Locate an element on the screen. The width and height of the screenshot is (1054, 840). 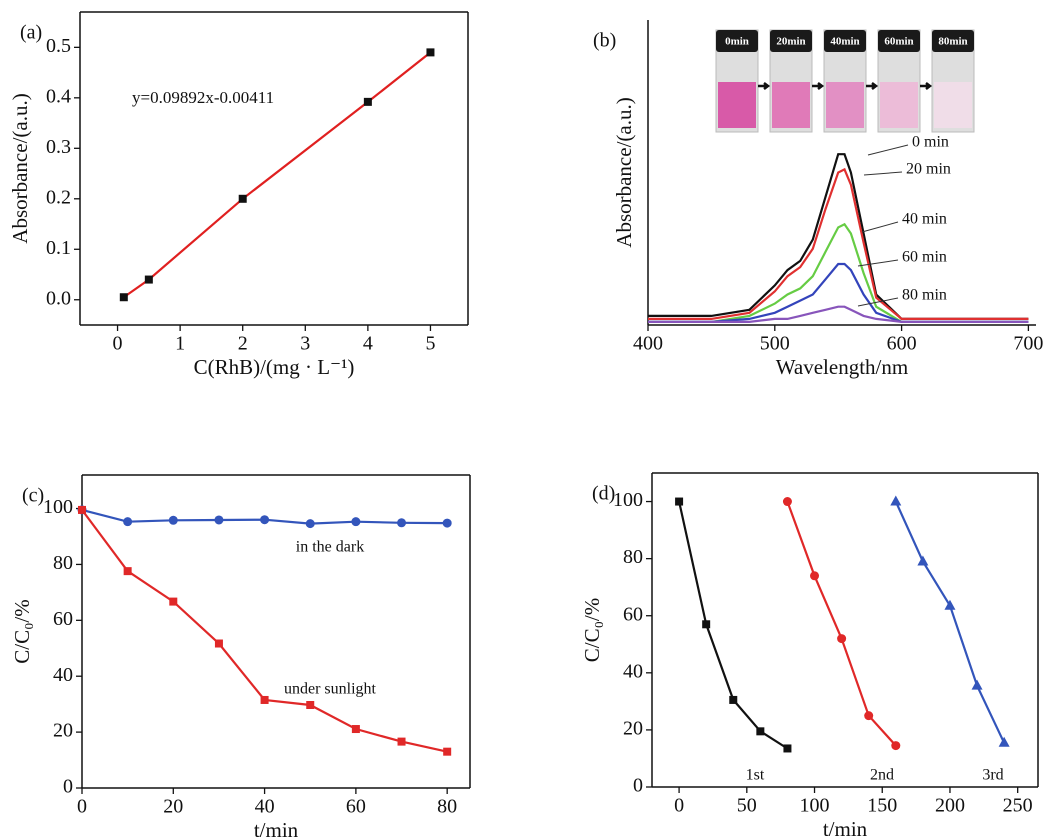
y-tick-label: 100 is located at coordinates (58, 507).